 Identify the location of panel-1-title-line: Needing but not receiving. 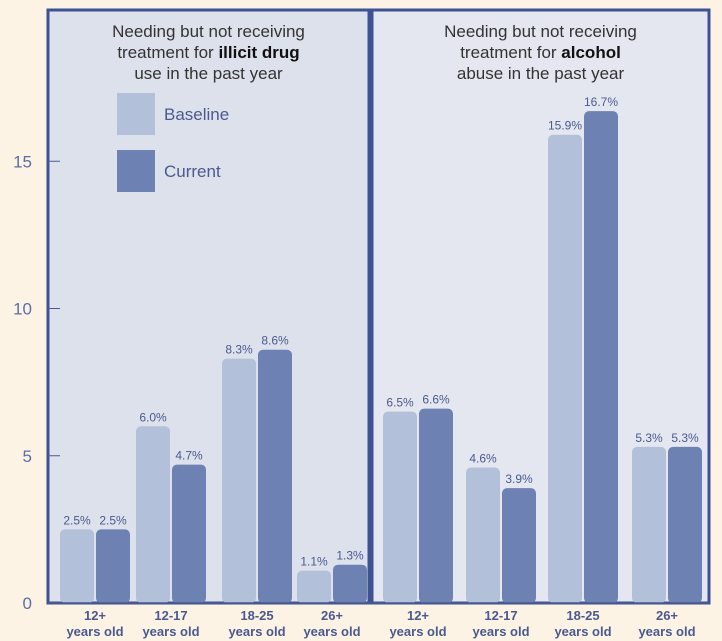
(208, 31).